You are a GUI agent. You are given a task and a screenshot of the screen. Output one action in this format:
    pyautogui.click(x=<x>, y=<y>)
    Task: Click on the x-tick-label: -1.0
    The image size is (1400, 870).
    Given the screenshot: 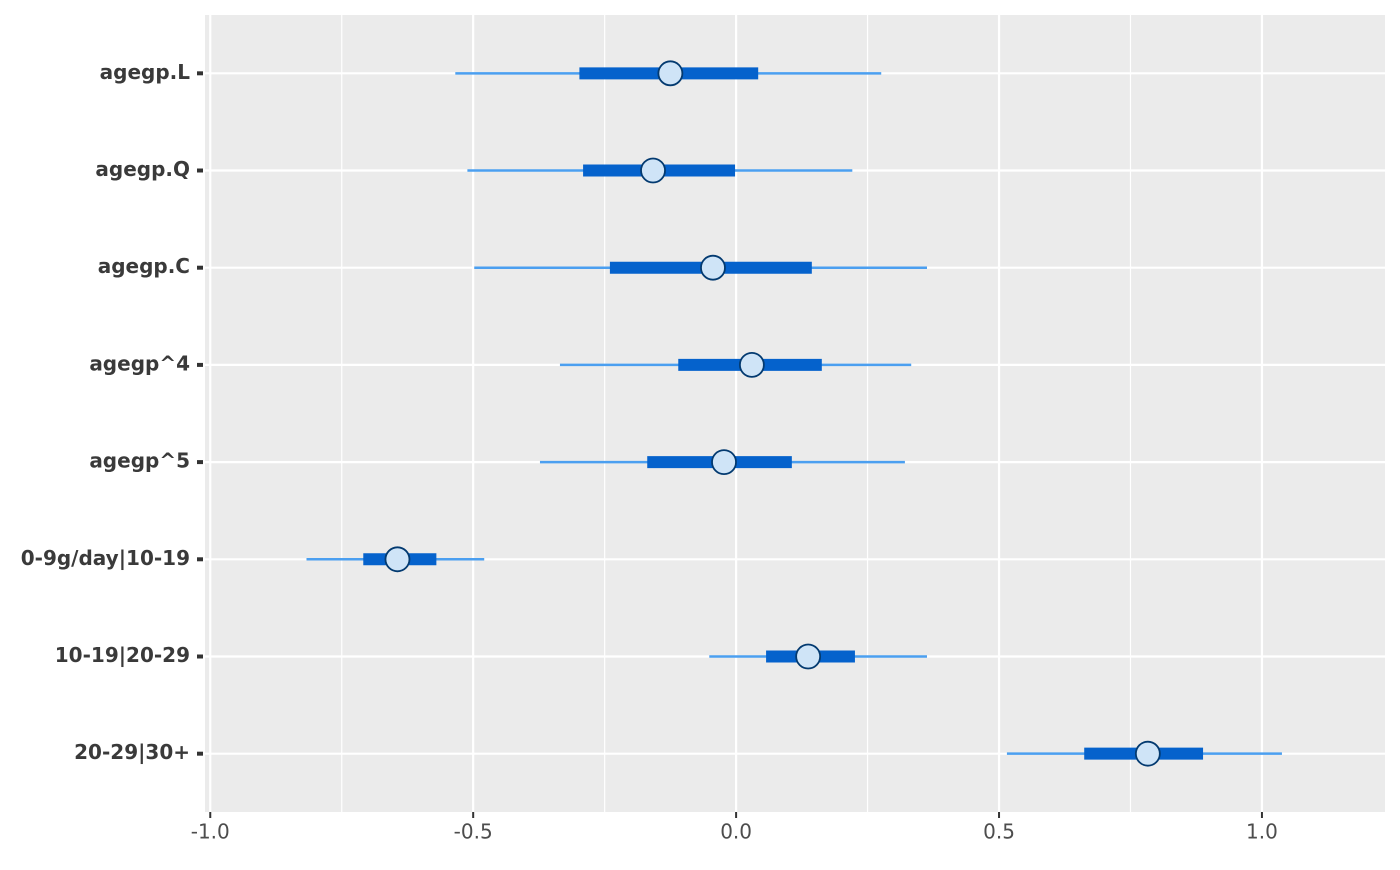 What is the action you would take?
    pyautogui.click(x=210, y=832)
    